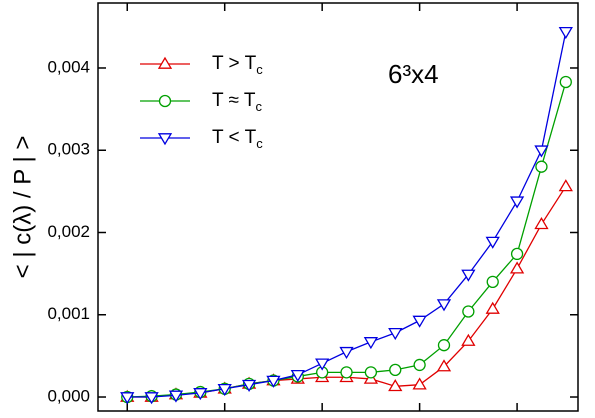 The image size is (595, 418). I want to click on legend-label: T > Tc, so click(237, 65).